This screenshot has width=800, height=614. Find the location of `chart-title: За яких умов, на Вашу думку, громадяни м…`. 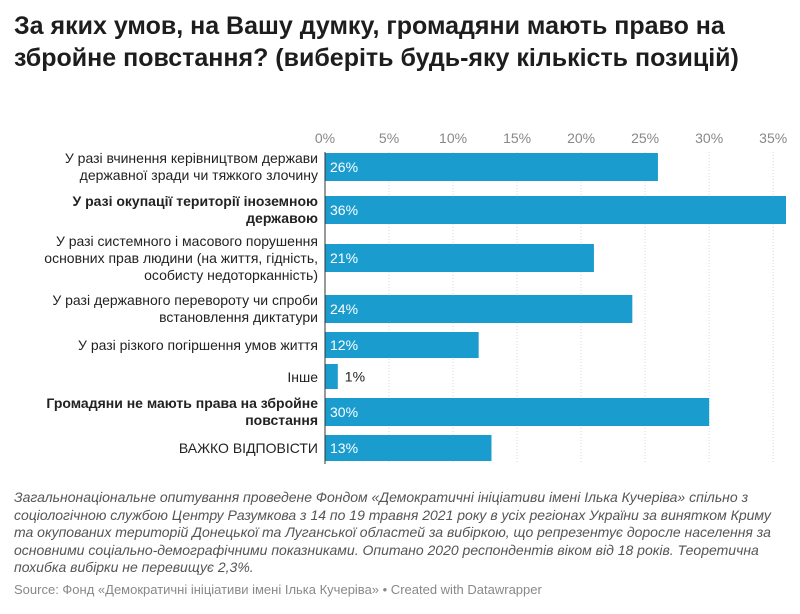

chart-title: За яких умов, на Вашу думку, громадяни м… is located at coordinates (376, 42).